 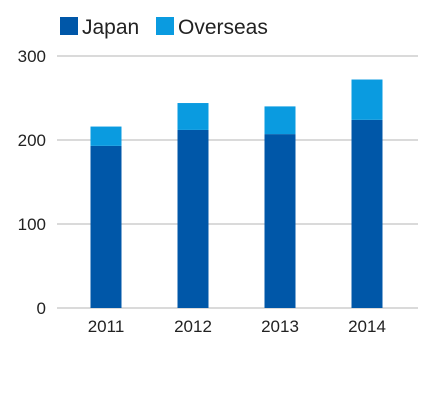 What do you see at coordinates (110, 27) in the screenshot?
I see `legend-label-japan: Japan` at bounding box center [110, 27].